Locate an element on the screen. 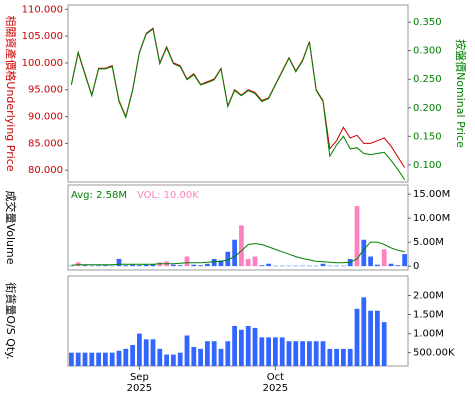  y2-axis-label: 按盤價Nominal Price is located at coordinates (461, 93).